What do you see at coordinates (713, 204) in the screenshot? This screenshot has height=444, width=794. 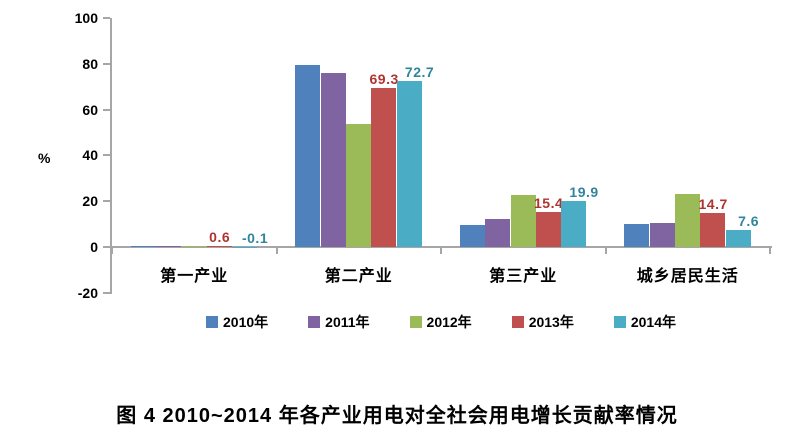 I see `bar-value-label: 14.7` at bounding box center [713, 204].